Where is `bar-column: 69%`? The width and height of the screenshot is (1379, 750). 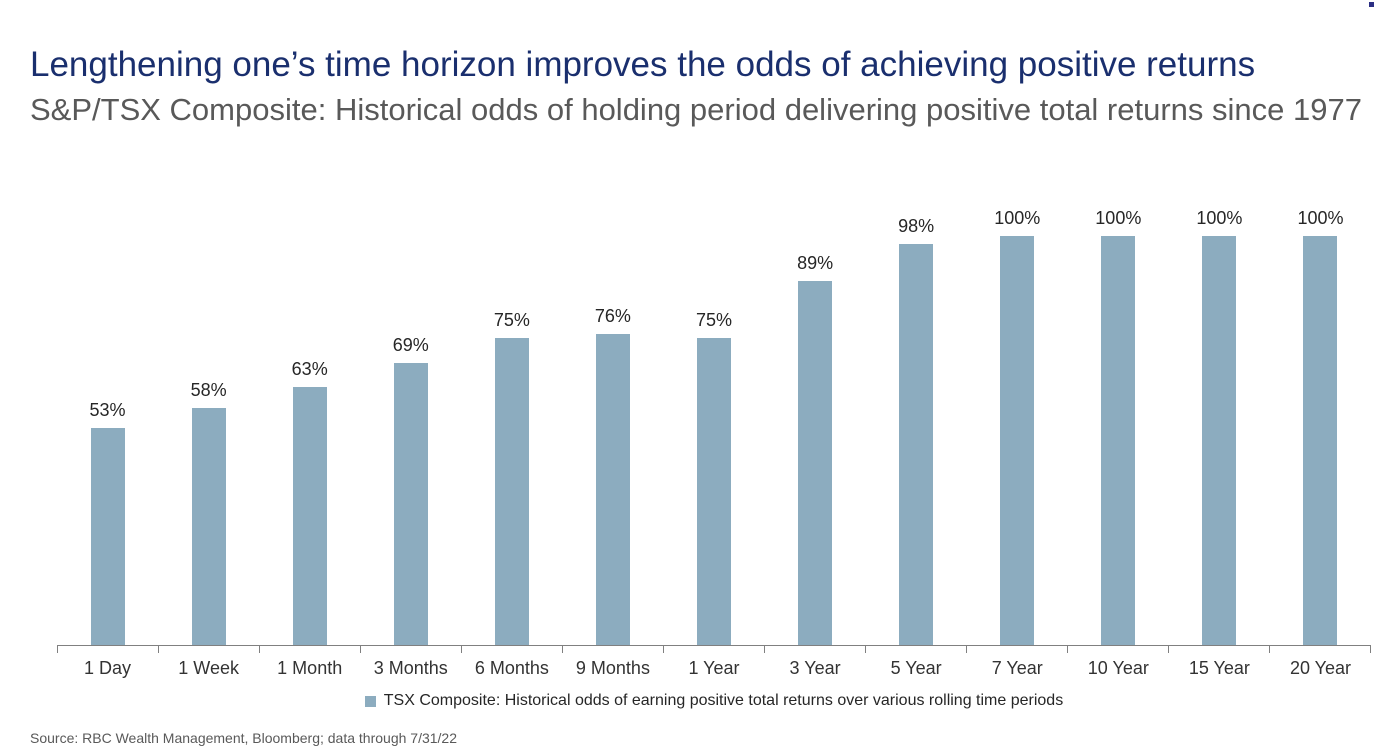
bar-column: 69% is located at coordinates (410, 420).